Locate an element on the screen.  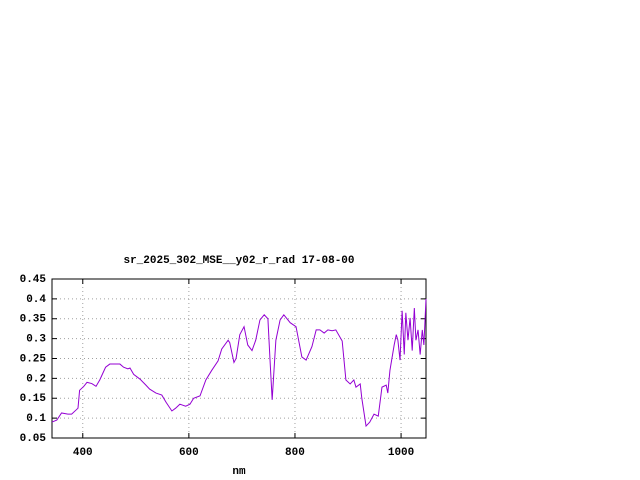
y-tick-label: 0.05 is located at coordinates (33, 439).